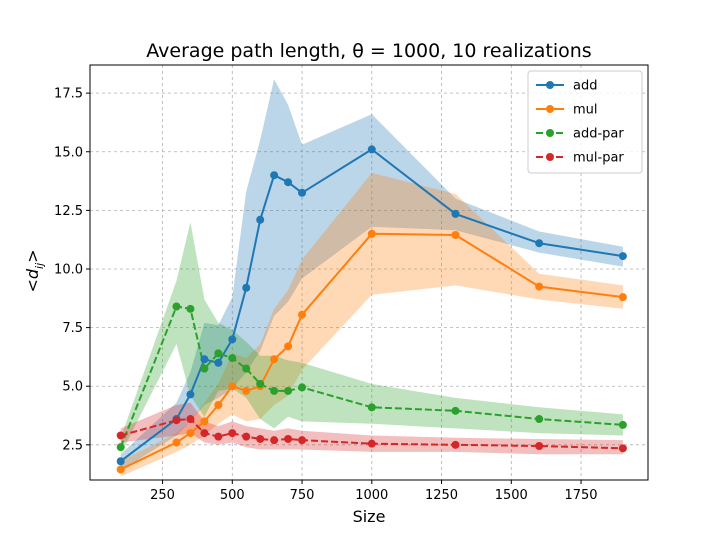 Image resolution: width=720 pixels, height=540 pixels. I want to click on y-tick-label: 2.5, so click(72, 445).